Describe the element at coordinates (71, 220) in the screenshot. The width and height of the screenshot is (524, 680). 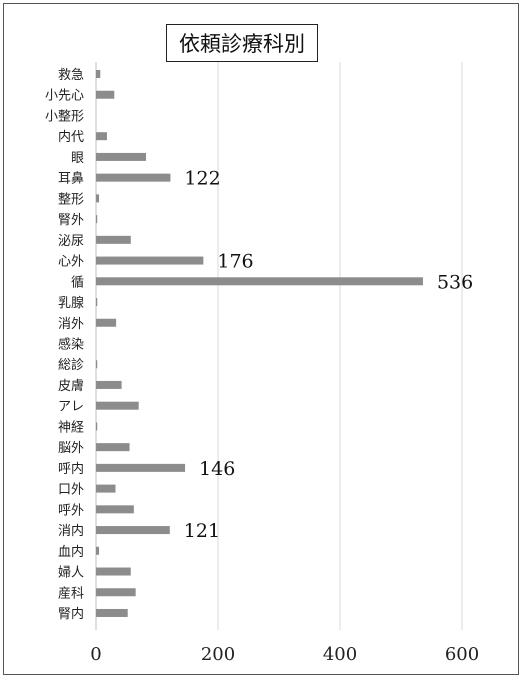
I see `category-label-7: 腎外` at that location.